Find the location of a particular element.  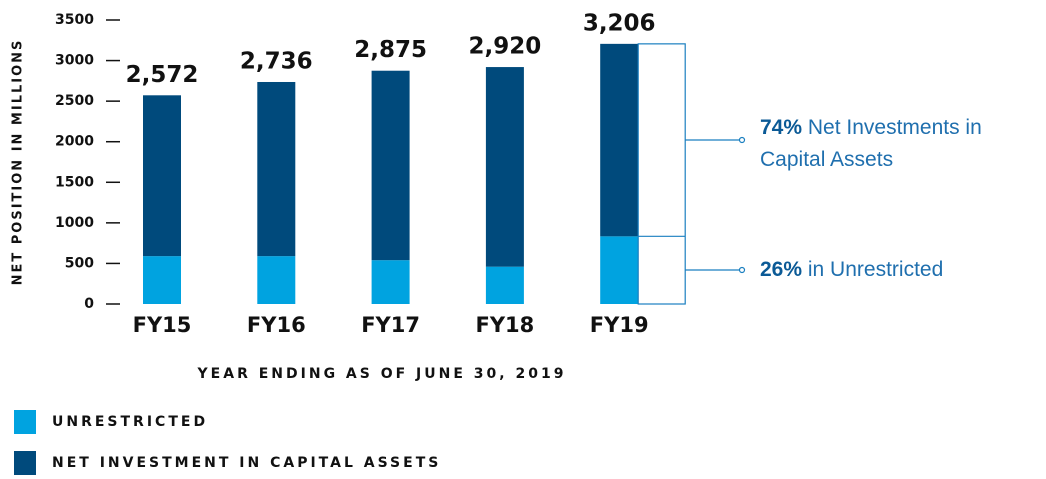

y-tick-label: 3000 is located at coordinates (74, 61).